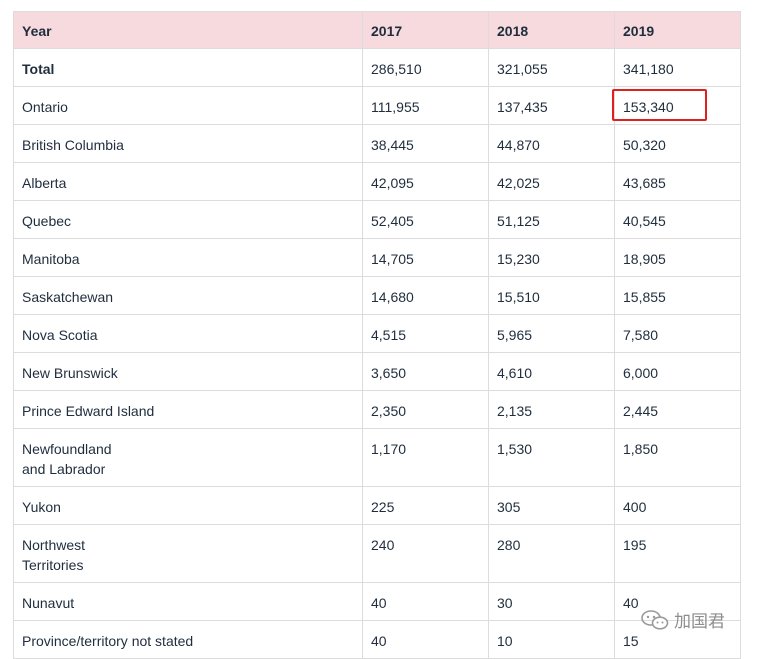  Describe the element at coordinates (425, 105) in the screenshot. I see `cell-2017: 111,955` at that location.